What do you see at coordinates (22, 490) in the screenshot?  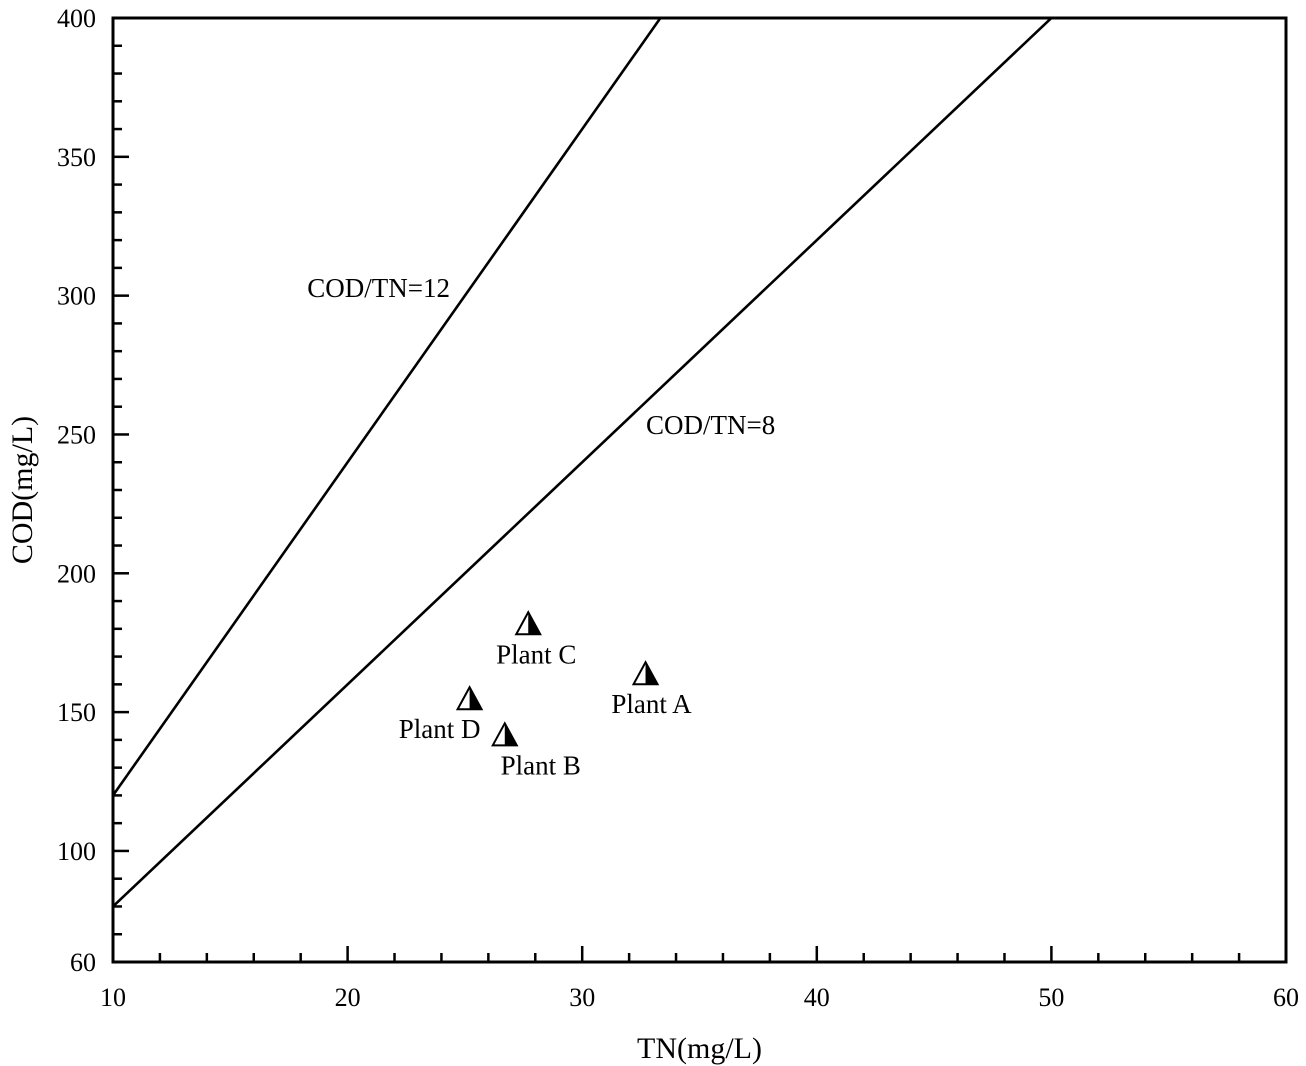 I see `y-axis-title: COD(mg/L)` at bounding box center [22, 490].